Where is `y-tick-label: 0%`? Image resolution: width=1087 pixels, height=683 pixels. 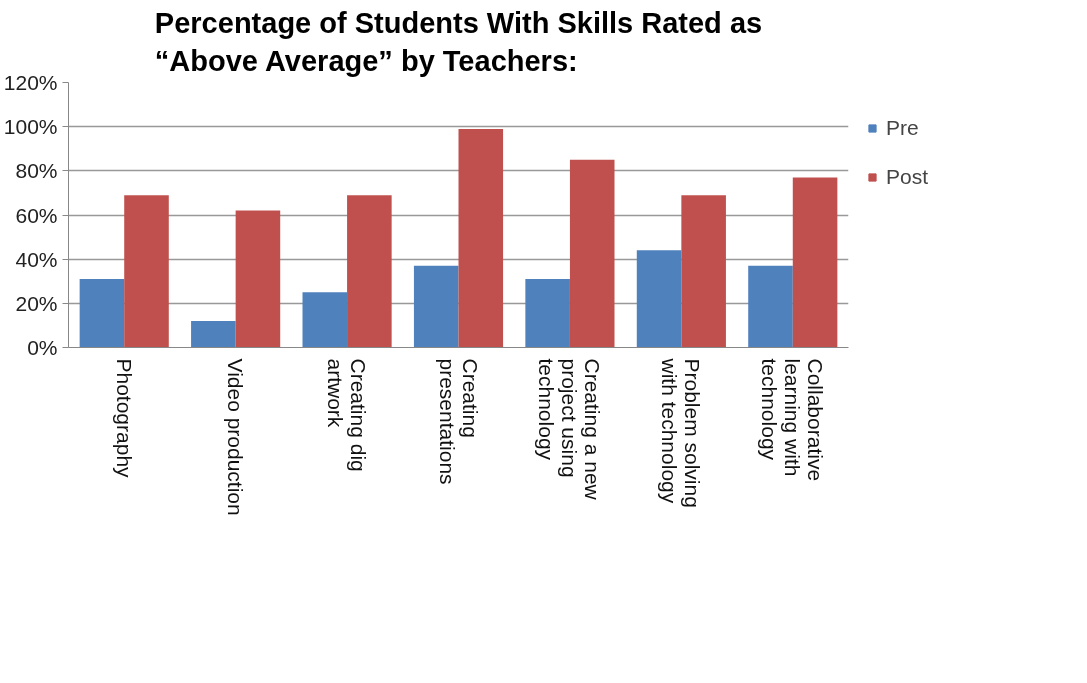 y-tick-label: 0% is located at coordinates (42, 347).